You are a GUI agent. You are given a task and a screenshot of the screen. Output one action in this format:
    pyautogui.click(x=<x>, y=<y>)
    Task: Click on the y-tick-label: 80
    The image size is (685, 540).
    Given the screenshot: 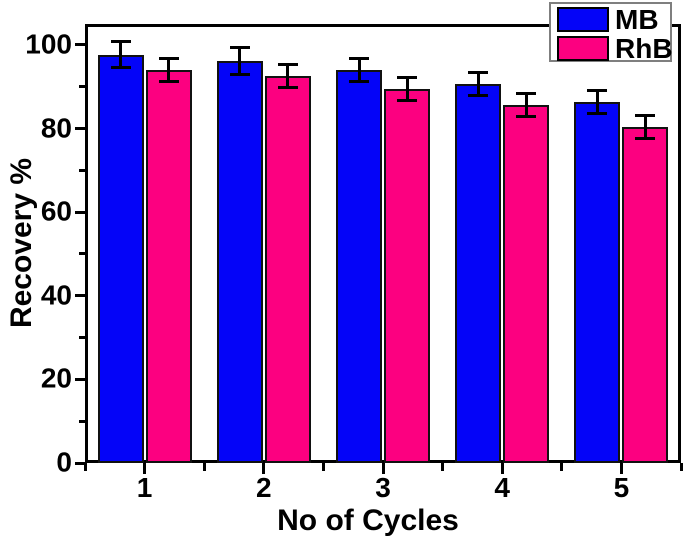 What is the action you would take?
    pyautogui.click(x=56, y=127)
    